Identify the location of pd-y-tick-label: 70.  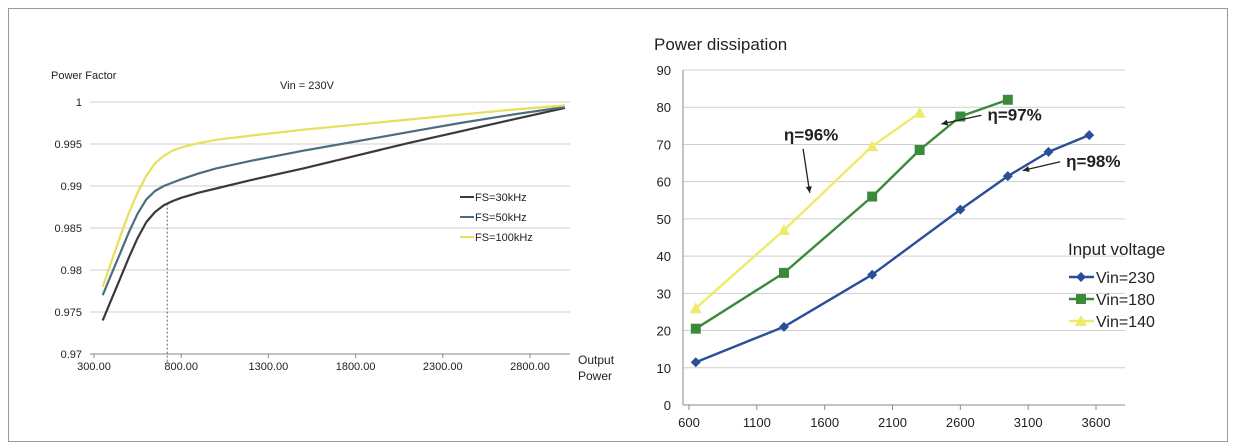
(664, 144).